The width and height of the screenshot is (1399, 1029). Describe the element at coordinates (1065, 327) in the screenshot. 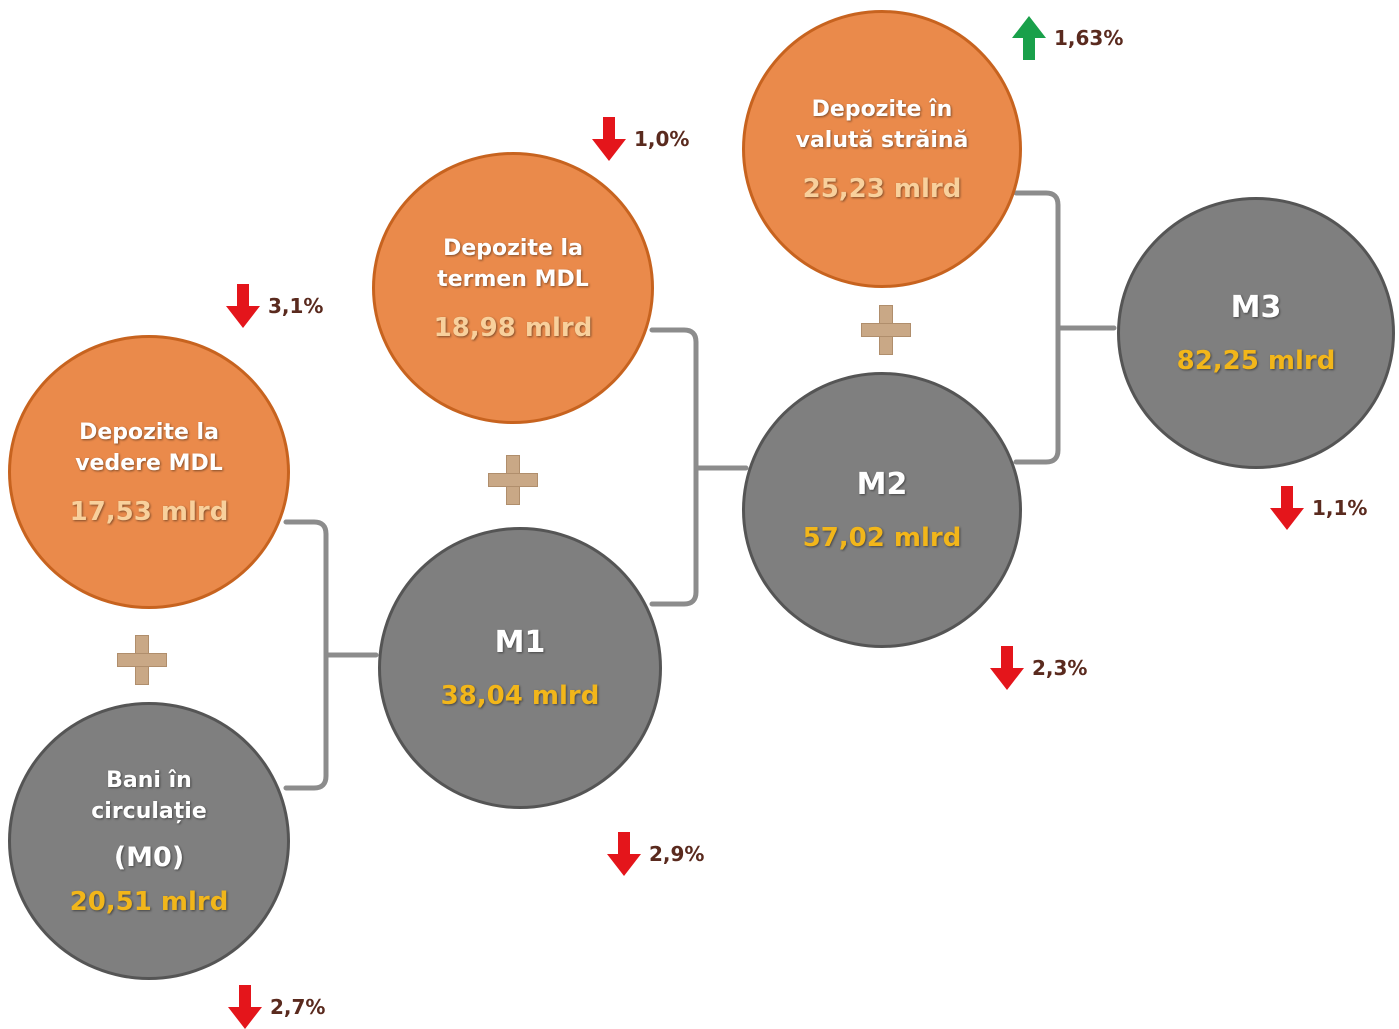

I see `bracket-m2-m3` at that location.